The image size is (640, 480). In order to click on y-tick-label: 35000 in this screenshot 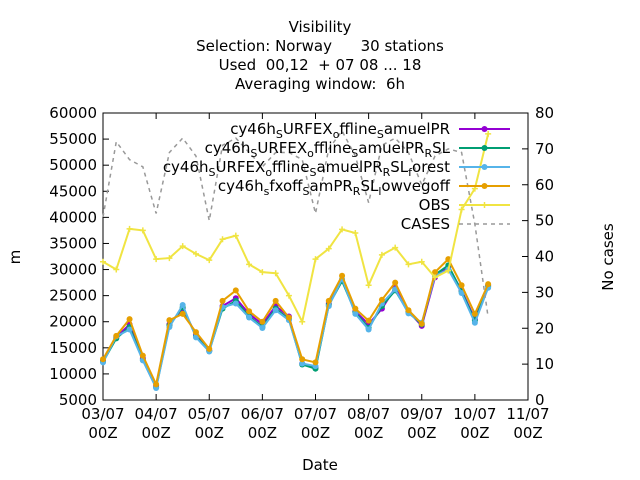, I will do `click(73, 243)`.